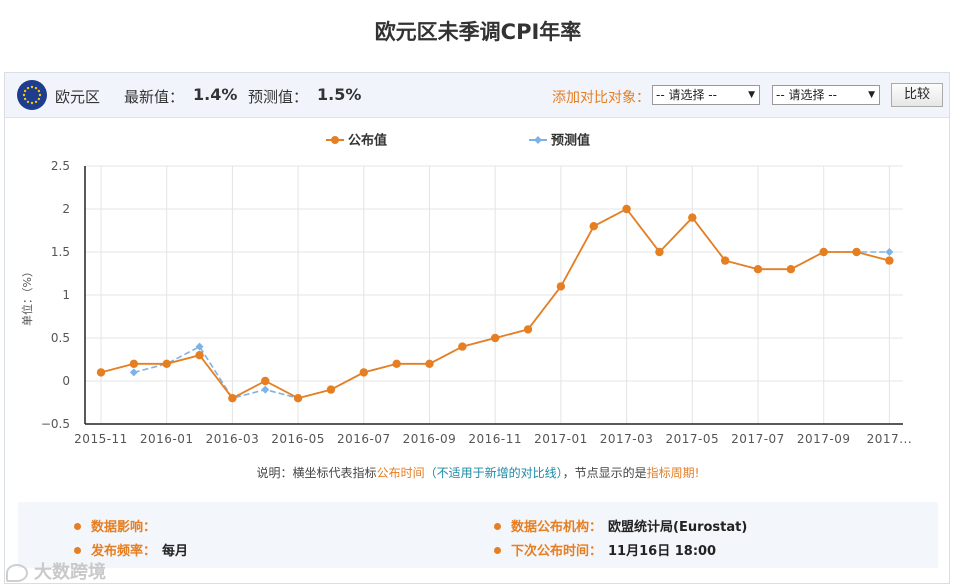  Describe the element at coordinates (824, 439) in the screenshot. I see `x-tick-label: 2017-09` at that location.